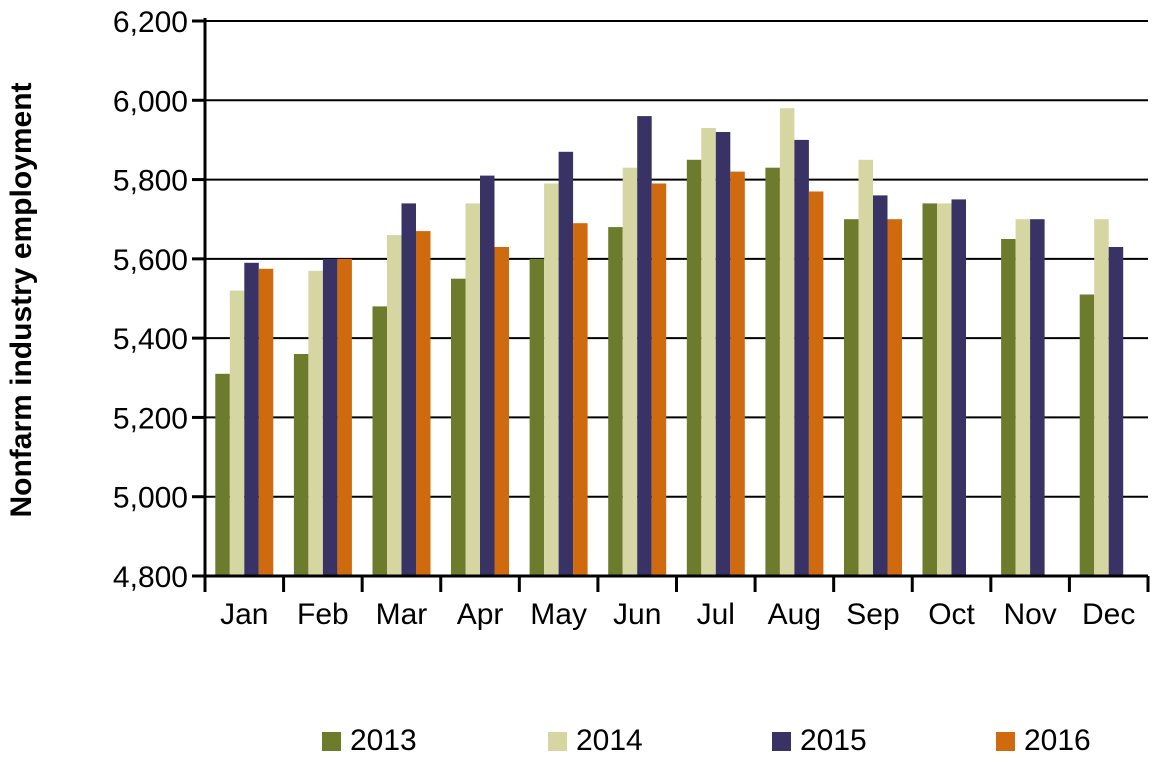 The height and width of the screenshot is (767, 1170). What do you see at coordinates (637, 614) in the screenshot?
I see `x-tick-label-Jun: Jun` at bounding box center [637, 614].